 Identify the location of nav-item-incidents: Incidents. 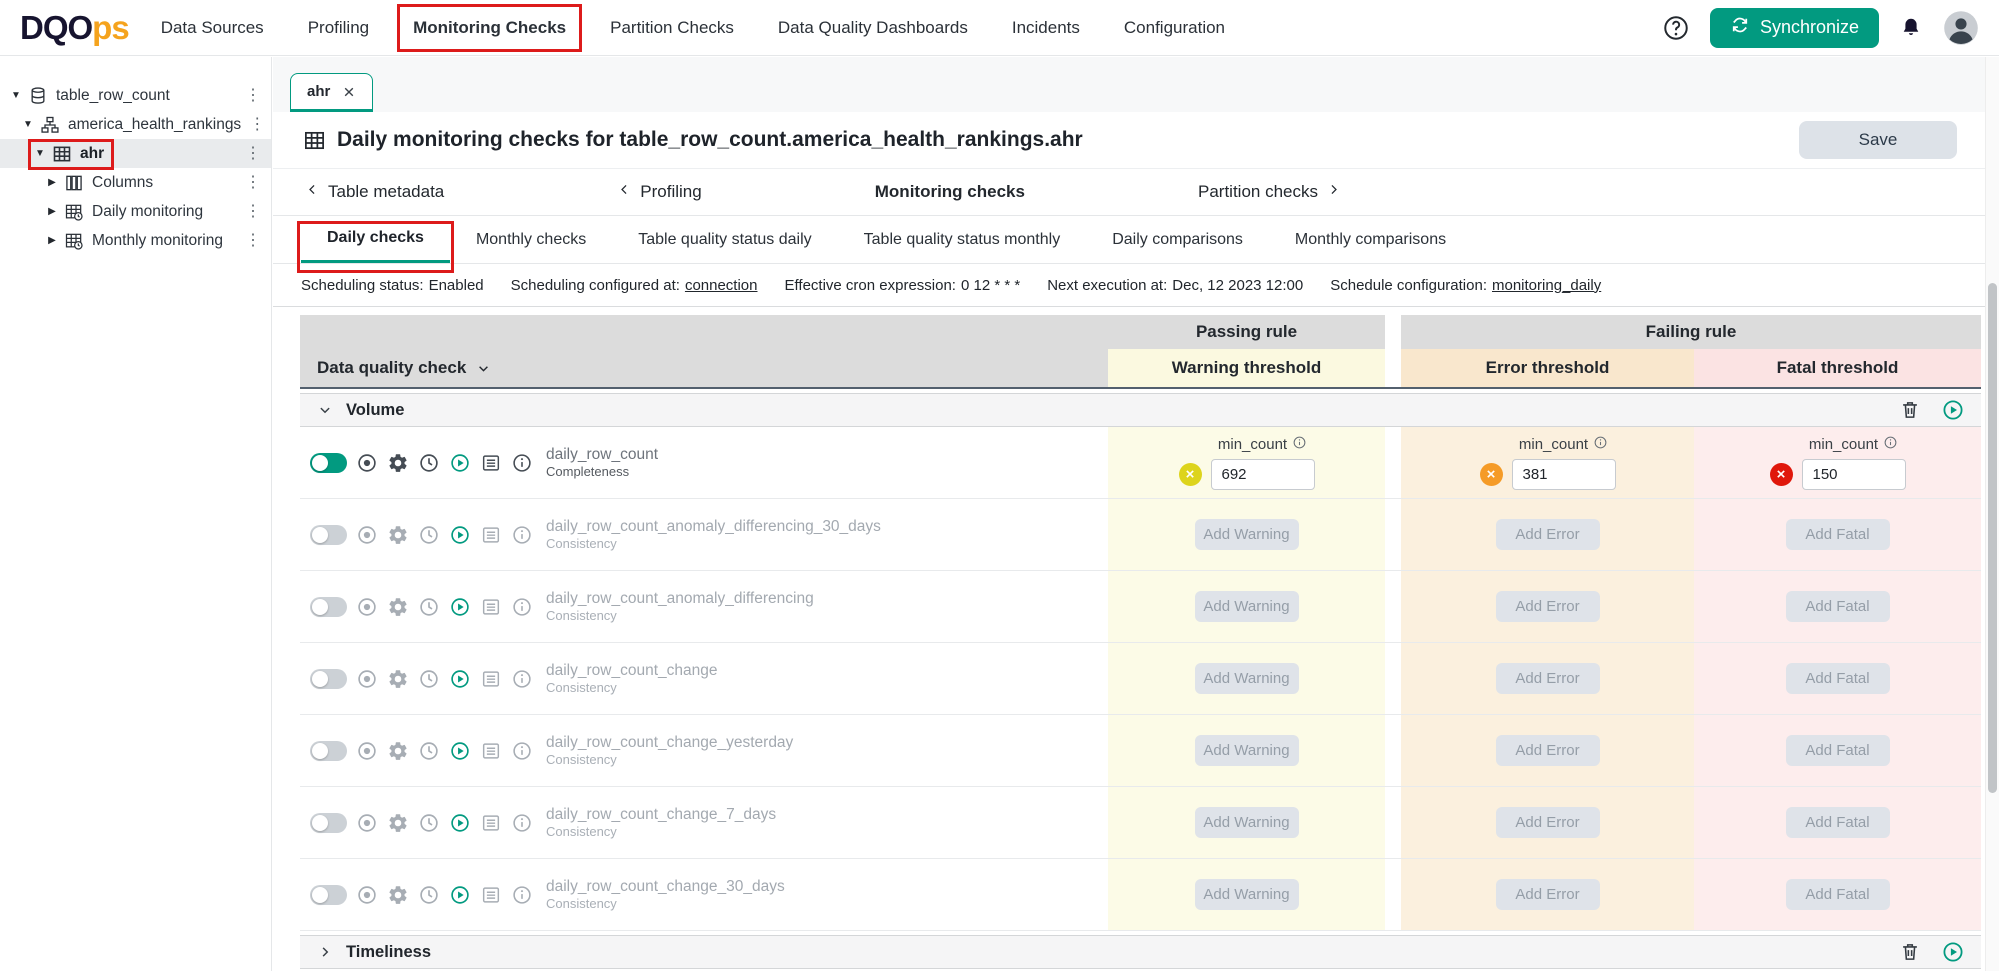
(1045, 27).